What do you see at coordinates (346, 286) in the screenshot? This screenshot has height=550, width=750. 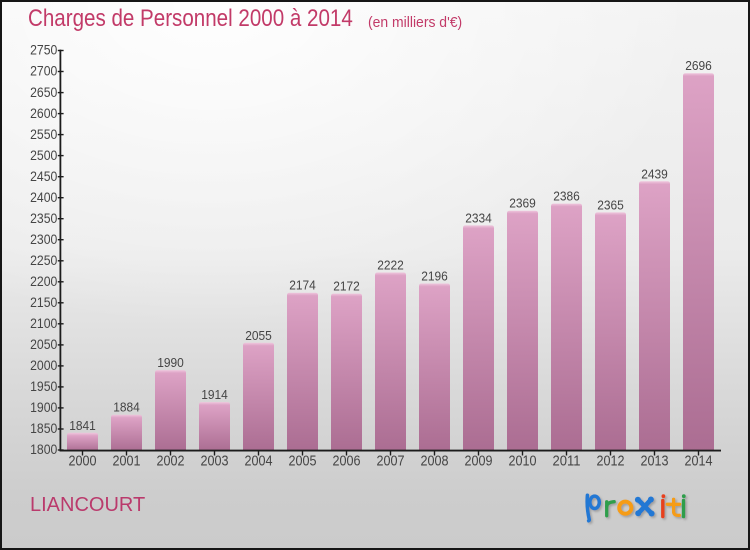 I see `svg-text: 2172` at bounding box center [346, 286].